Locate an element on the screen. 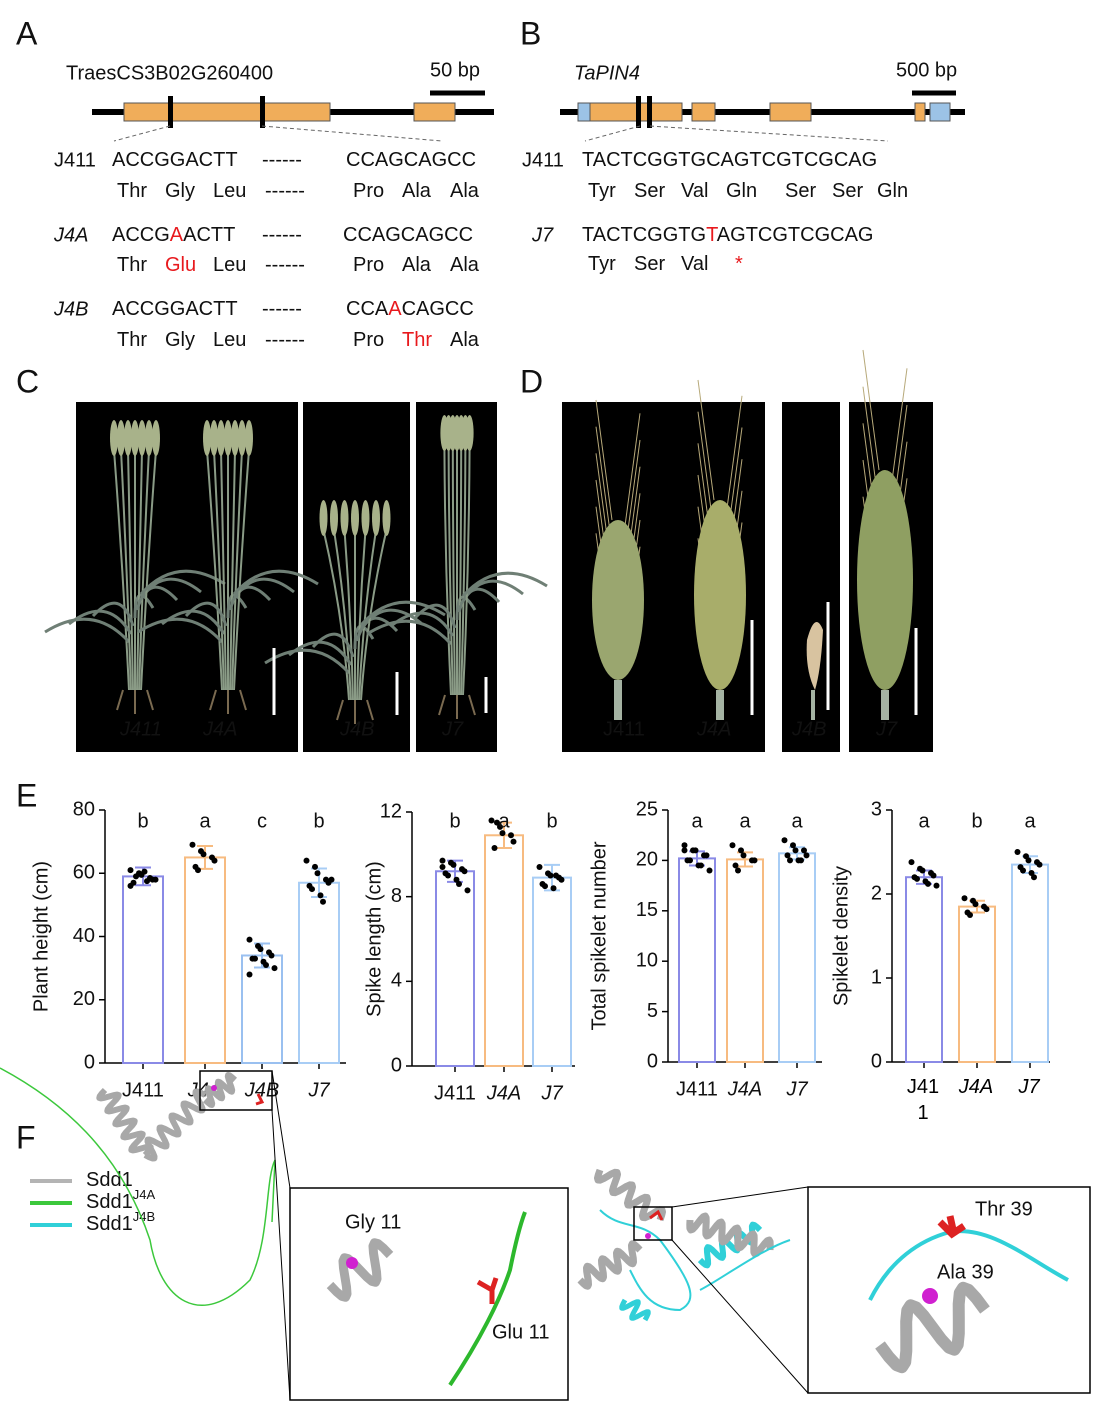 The height and width of the screenshot is (1416, 1106). x-label-box: J4A is located at coordinates (976, 1087).